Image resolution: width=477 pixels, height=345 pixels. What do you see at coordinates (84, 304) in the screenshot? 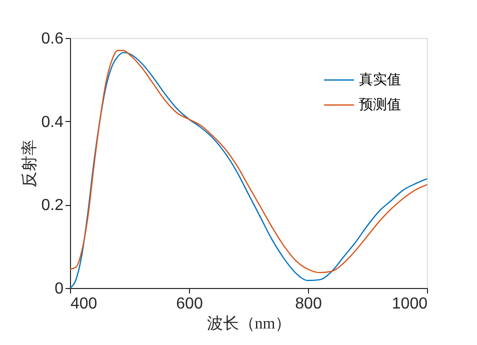
I see `x-tick-label: 400` at bounding box center [84, 304].